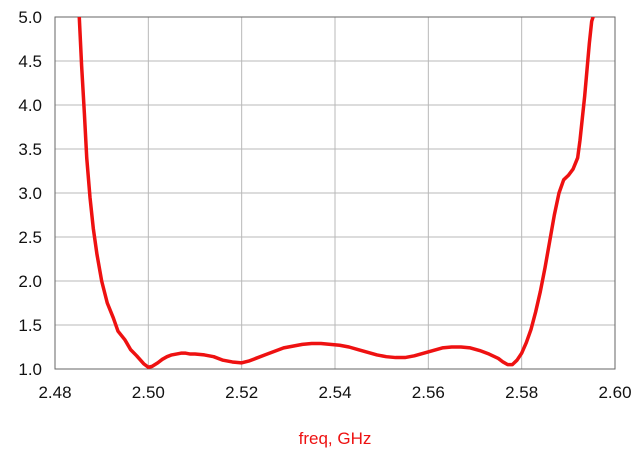 Image resolution: width=635 pixels, height=454 pixels. I want to click on y-tick-label: 4.0, so click(30, 105).